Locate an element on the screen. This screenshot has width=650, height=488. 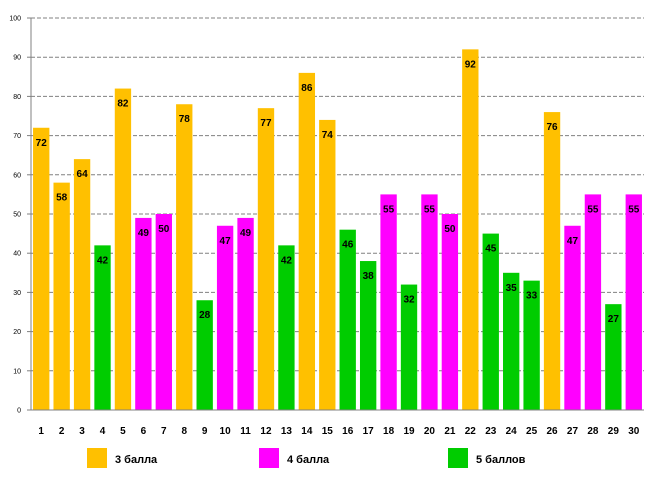
y-axis: 0 10 20 30 40 50 60 70 80 90 100 is located at coordinates (20, 215).